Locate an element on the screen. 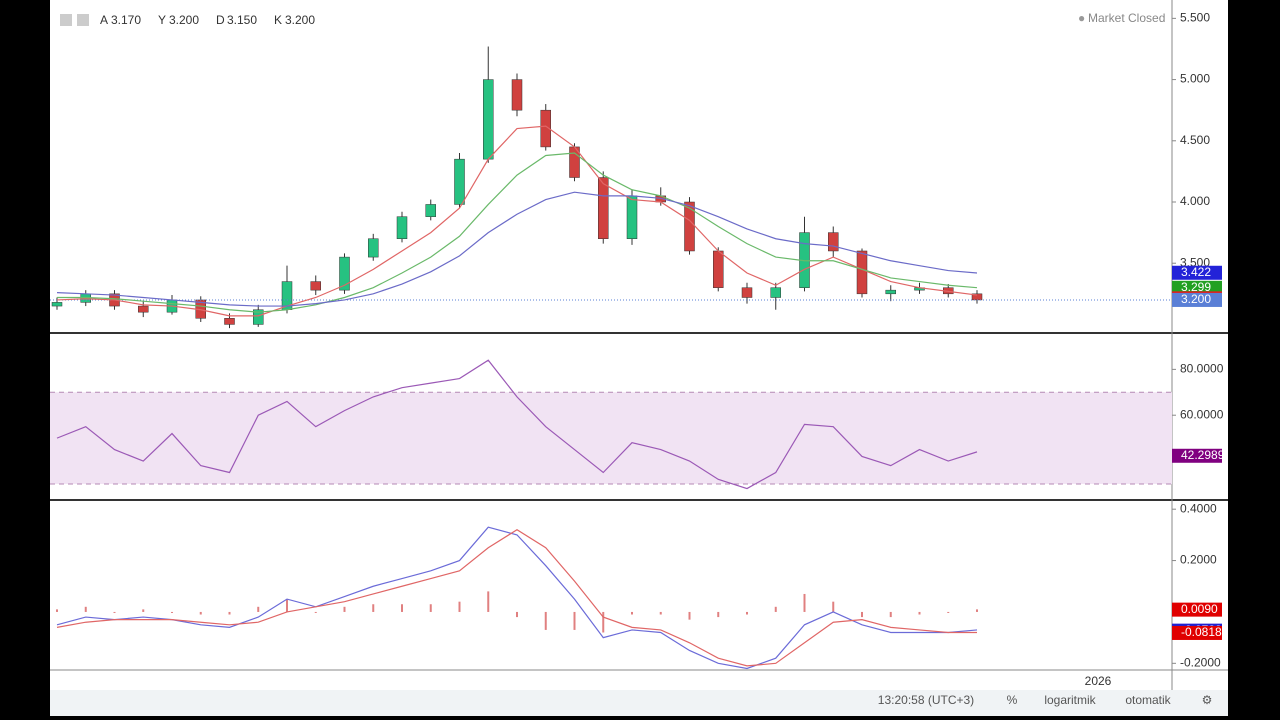 The width and height of the screenshot is (1280, 720). log-toggle: logaritmik is located at coordinates (1070, 700).